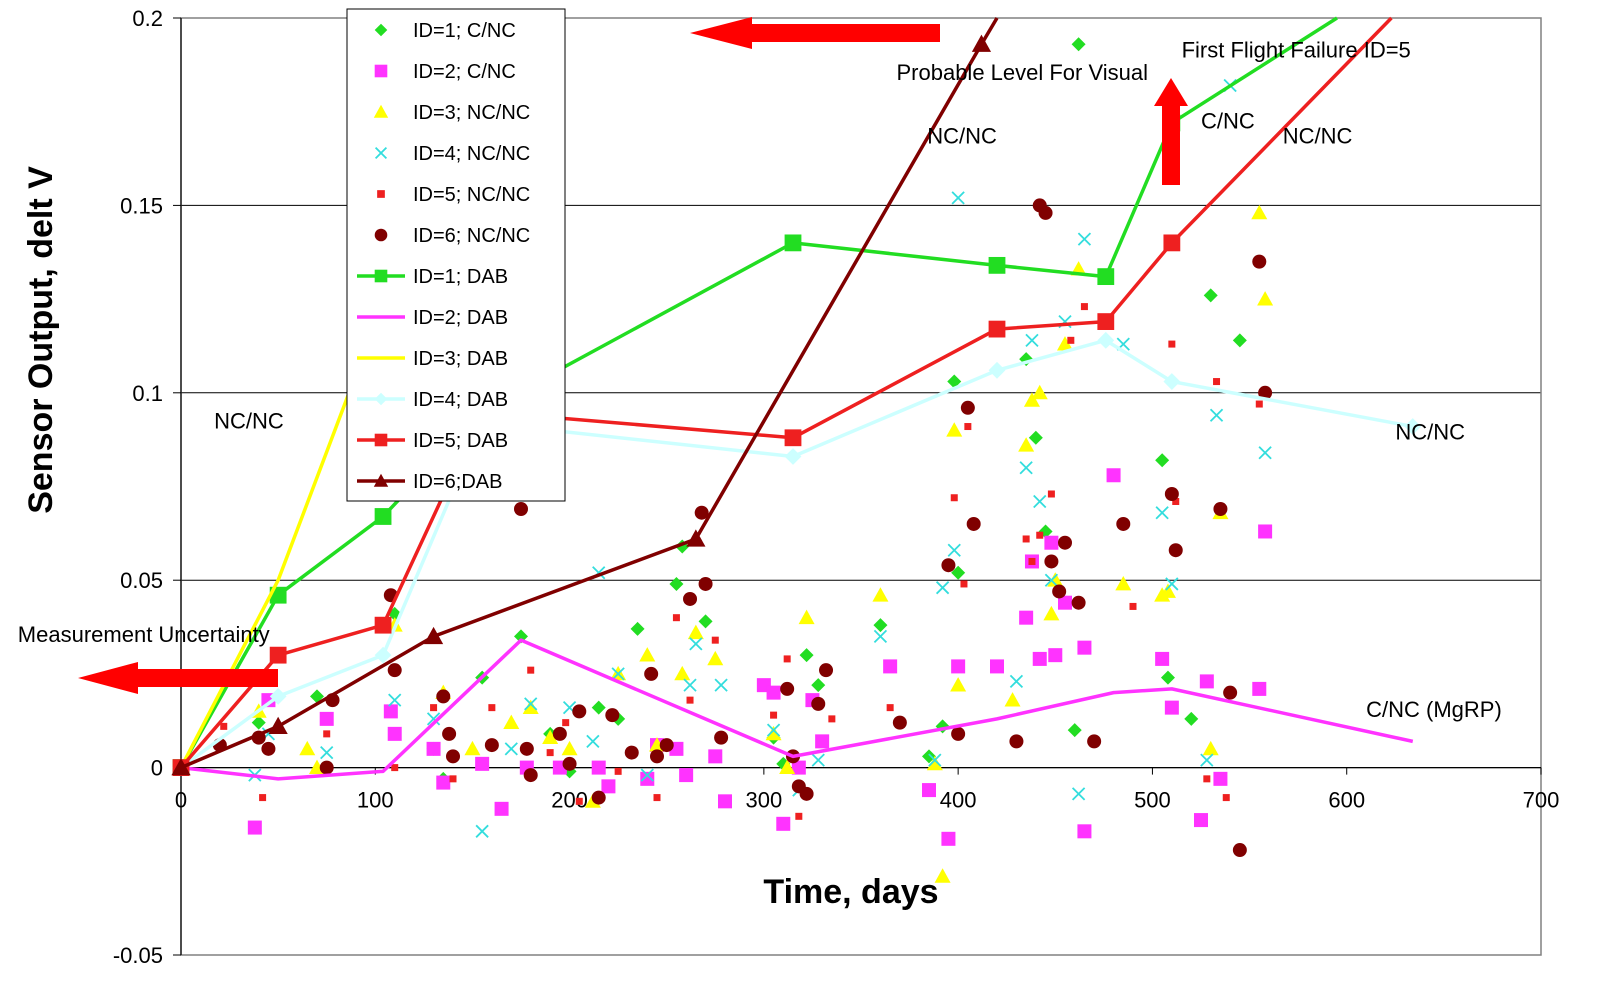  Describe the element at coordinates (432, 277) in the screenshot. I see `legend-item-id-1-dab: ID=1; DAB` at that location.